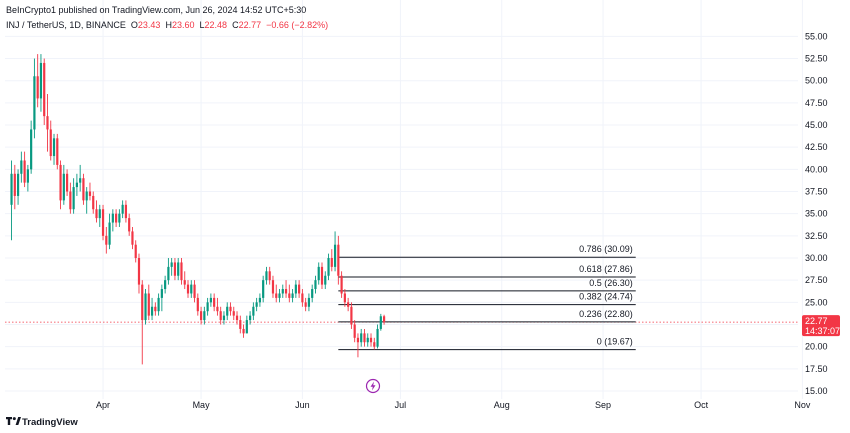 This screenshot has height=433, width=850. What do you see at coordinates (615, 342) in the screenshot?
I see `fib-level-label: 0 (19.67)` at bounding box center [615, 342].